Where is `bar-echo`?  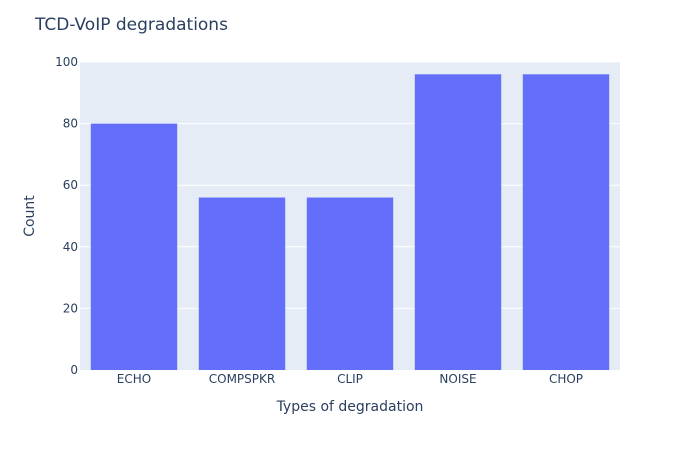 bar-echo is located at coordinates (134, 246).